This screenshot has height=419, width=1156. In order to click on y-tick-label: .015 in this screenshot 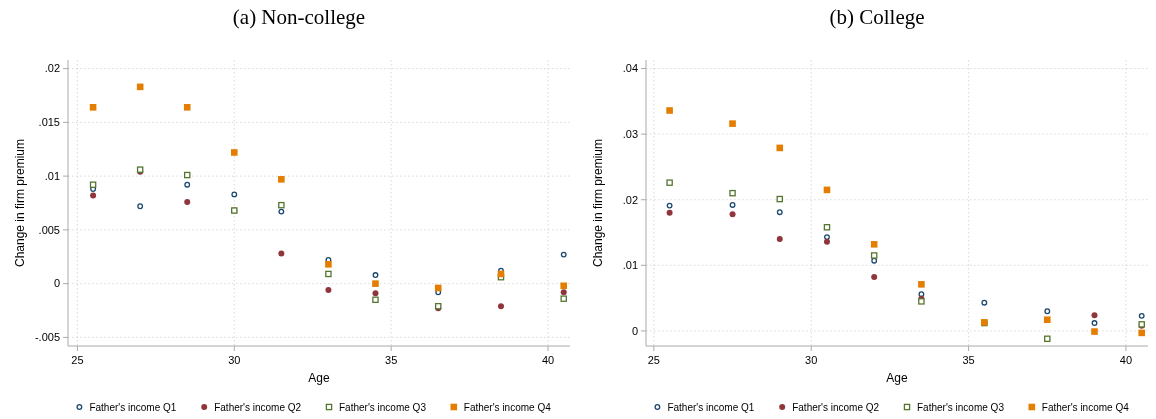, I will do `click(49, 122)`.